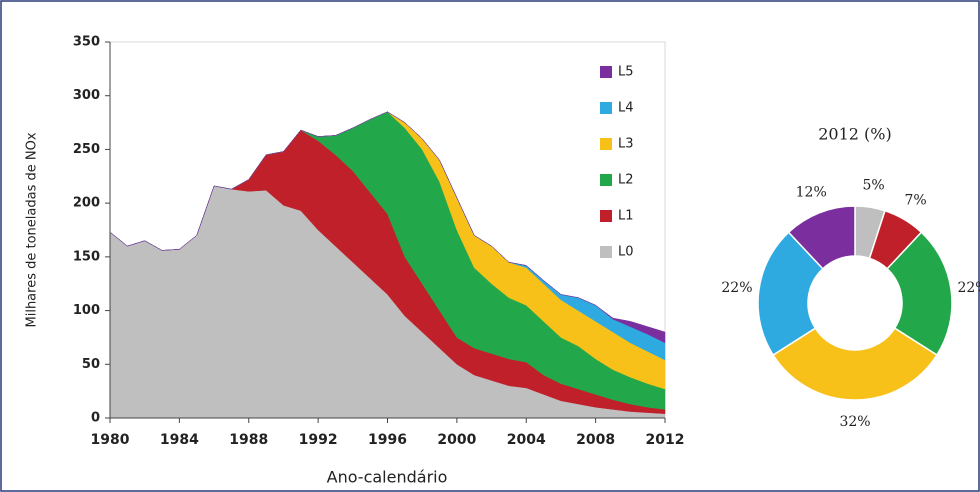 Image resolution: width=980 pixels, height=492 pixels. What do you see at coordinates (248, 440) in the screenshot?
I see `x-tick-label: 1988` at bounding box center [248, 440].